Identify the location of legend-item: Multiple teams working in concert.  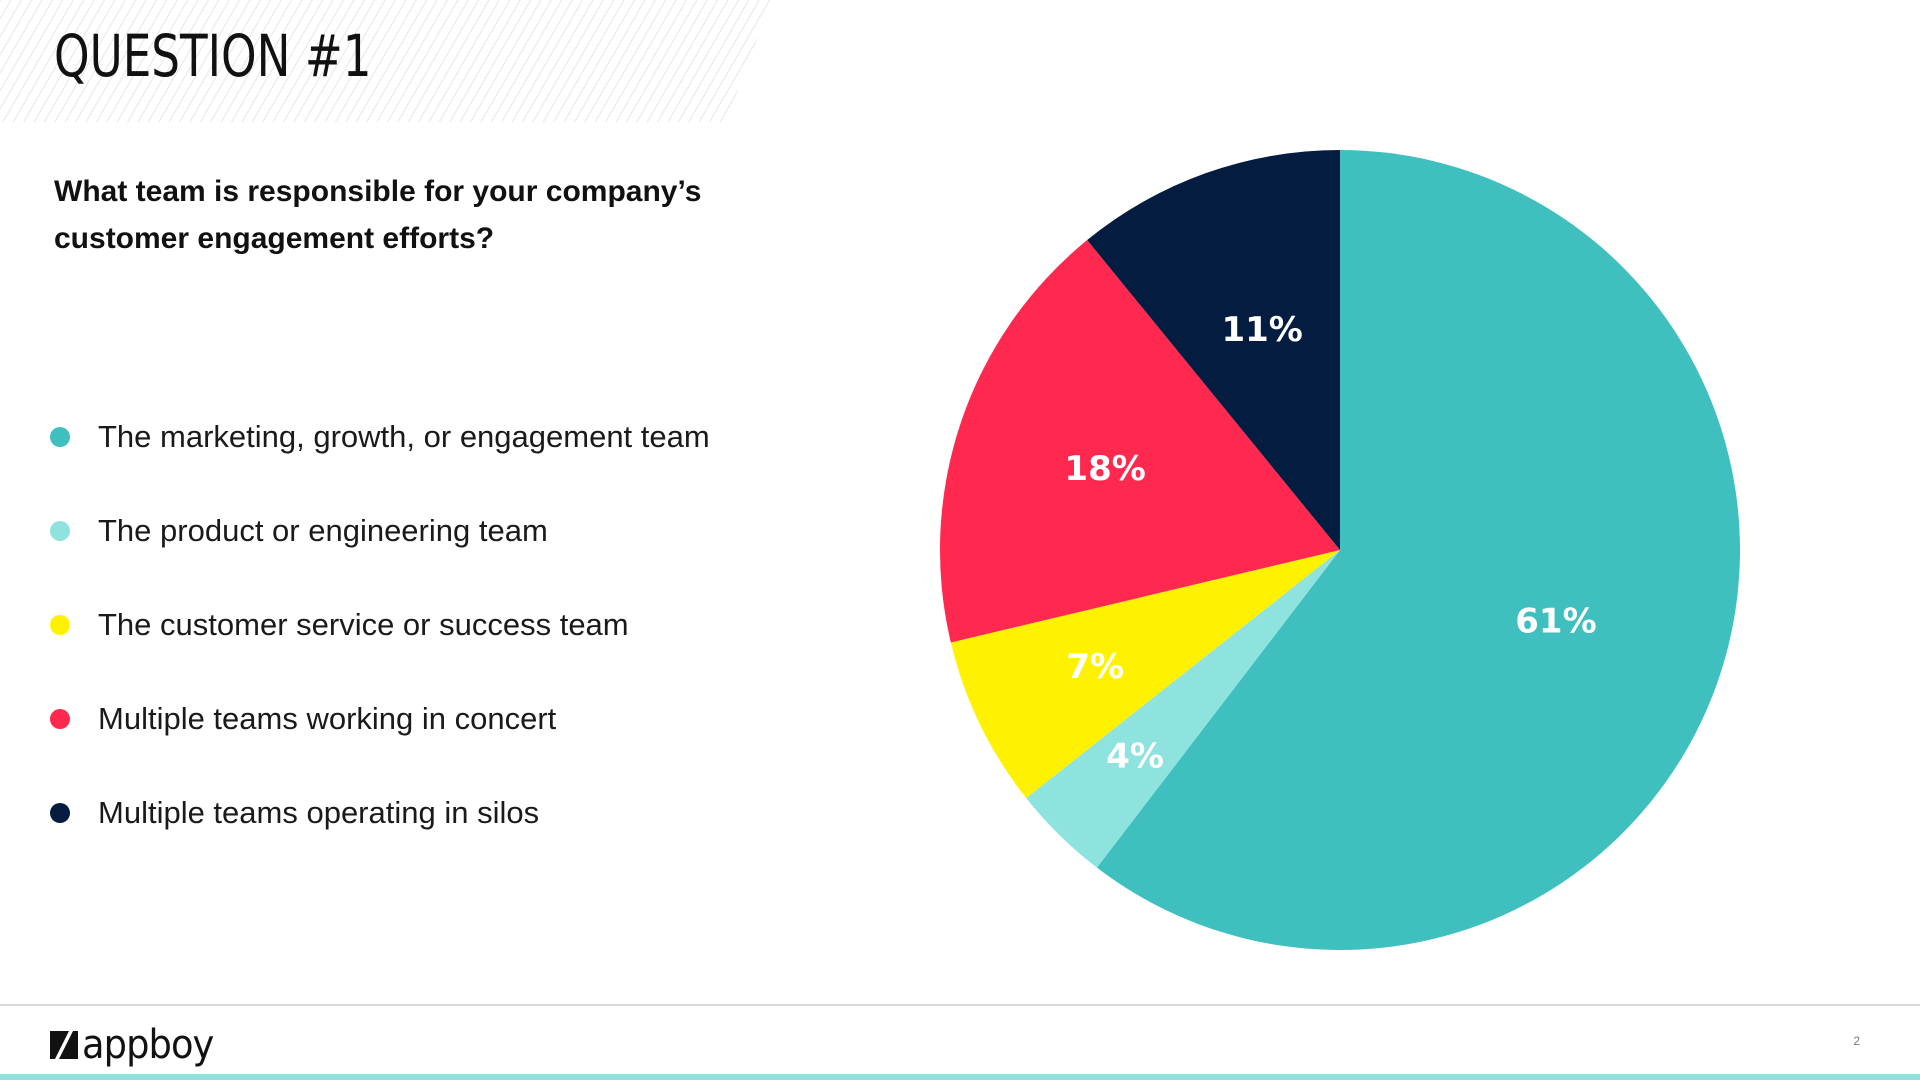
(380, 719).